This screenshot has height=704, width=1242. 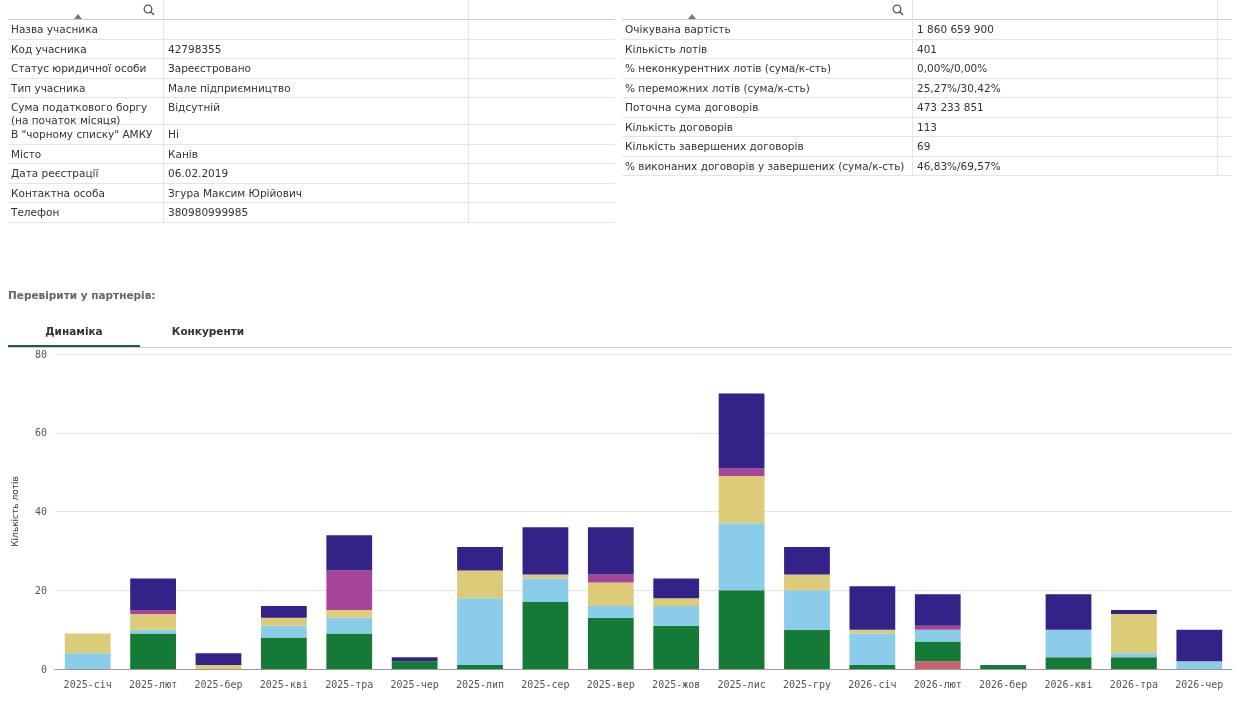 I want to click on y-tick-label: 60, so click(x=40, y=433).